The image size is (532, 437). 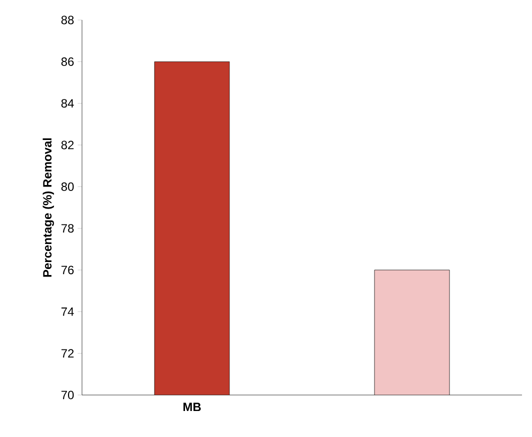 What do you see at coordinates (67, 395) in the screenshot?
I see `y-tick-label: 70` at bounding box center [67, 395].